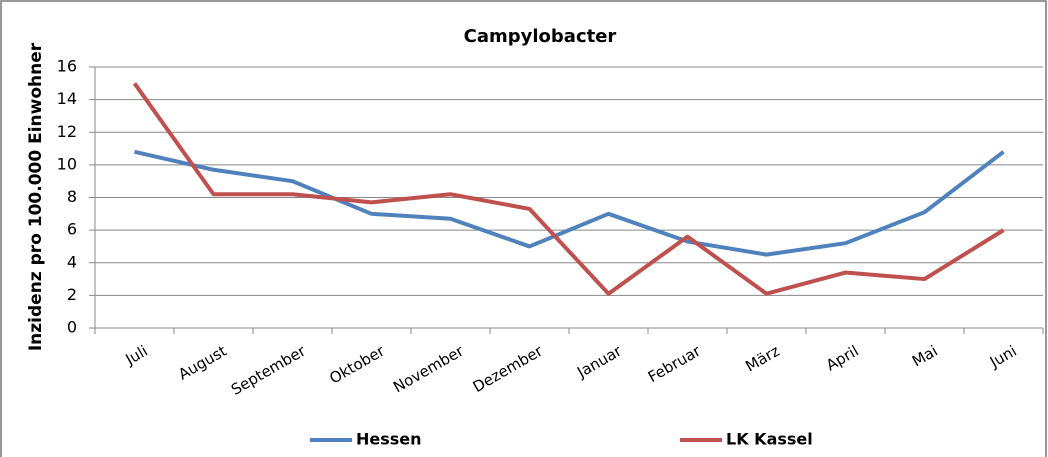 The image size is (1048, 457). What do you see at coordinates (540, 36) in the screenshot?
I see `chart-title: Campylobacter` at bounding box center [540, 36].